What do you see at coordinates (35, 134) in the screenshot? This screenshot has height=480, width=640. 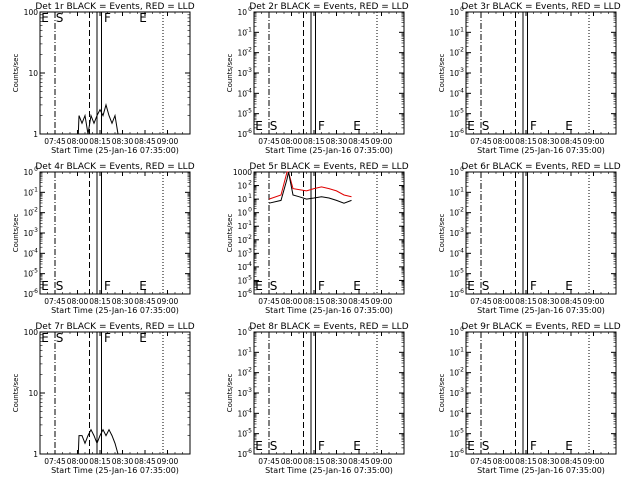 I see `y-tick-label: 1` at bounding box center [35, 134].